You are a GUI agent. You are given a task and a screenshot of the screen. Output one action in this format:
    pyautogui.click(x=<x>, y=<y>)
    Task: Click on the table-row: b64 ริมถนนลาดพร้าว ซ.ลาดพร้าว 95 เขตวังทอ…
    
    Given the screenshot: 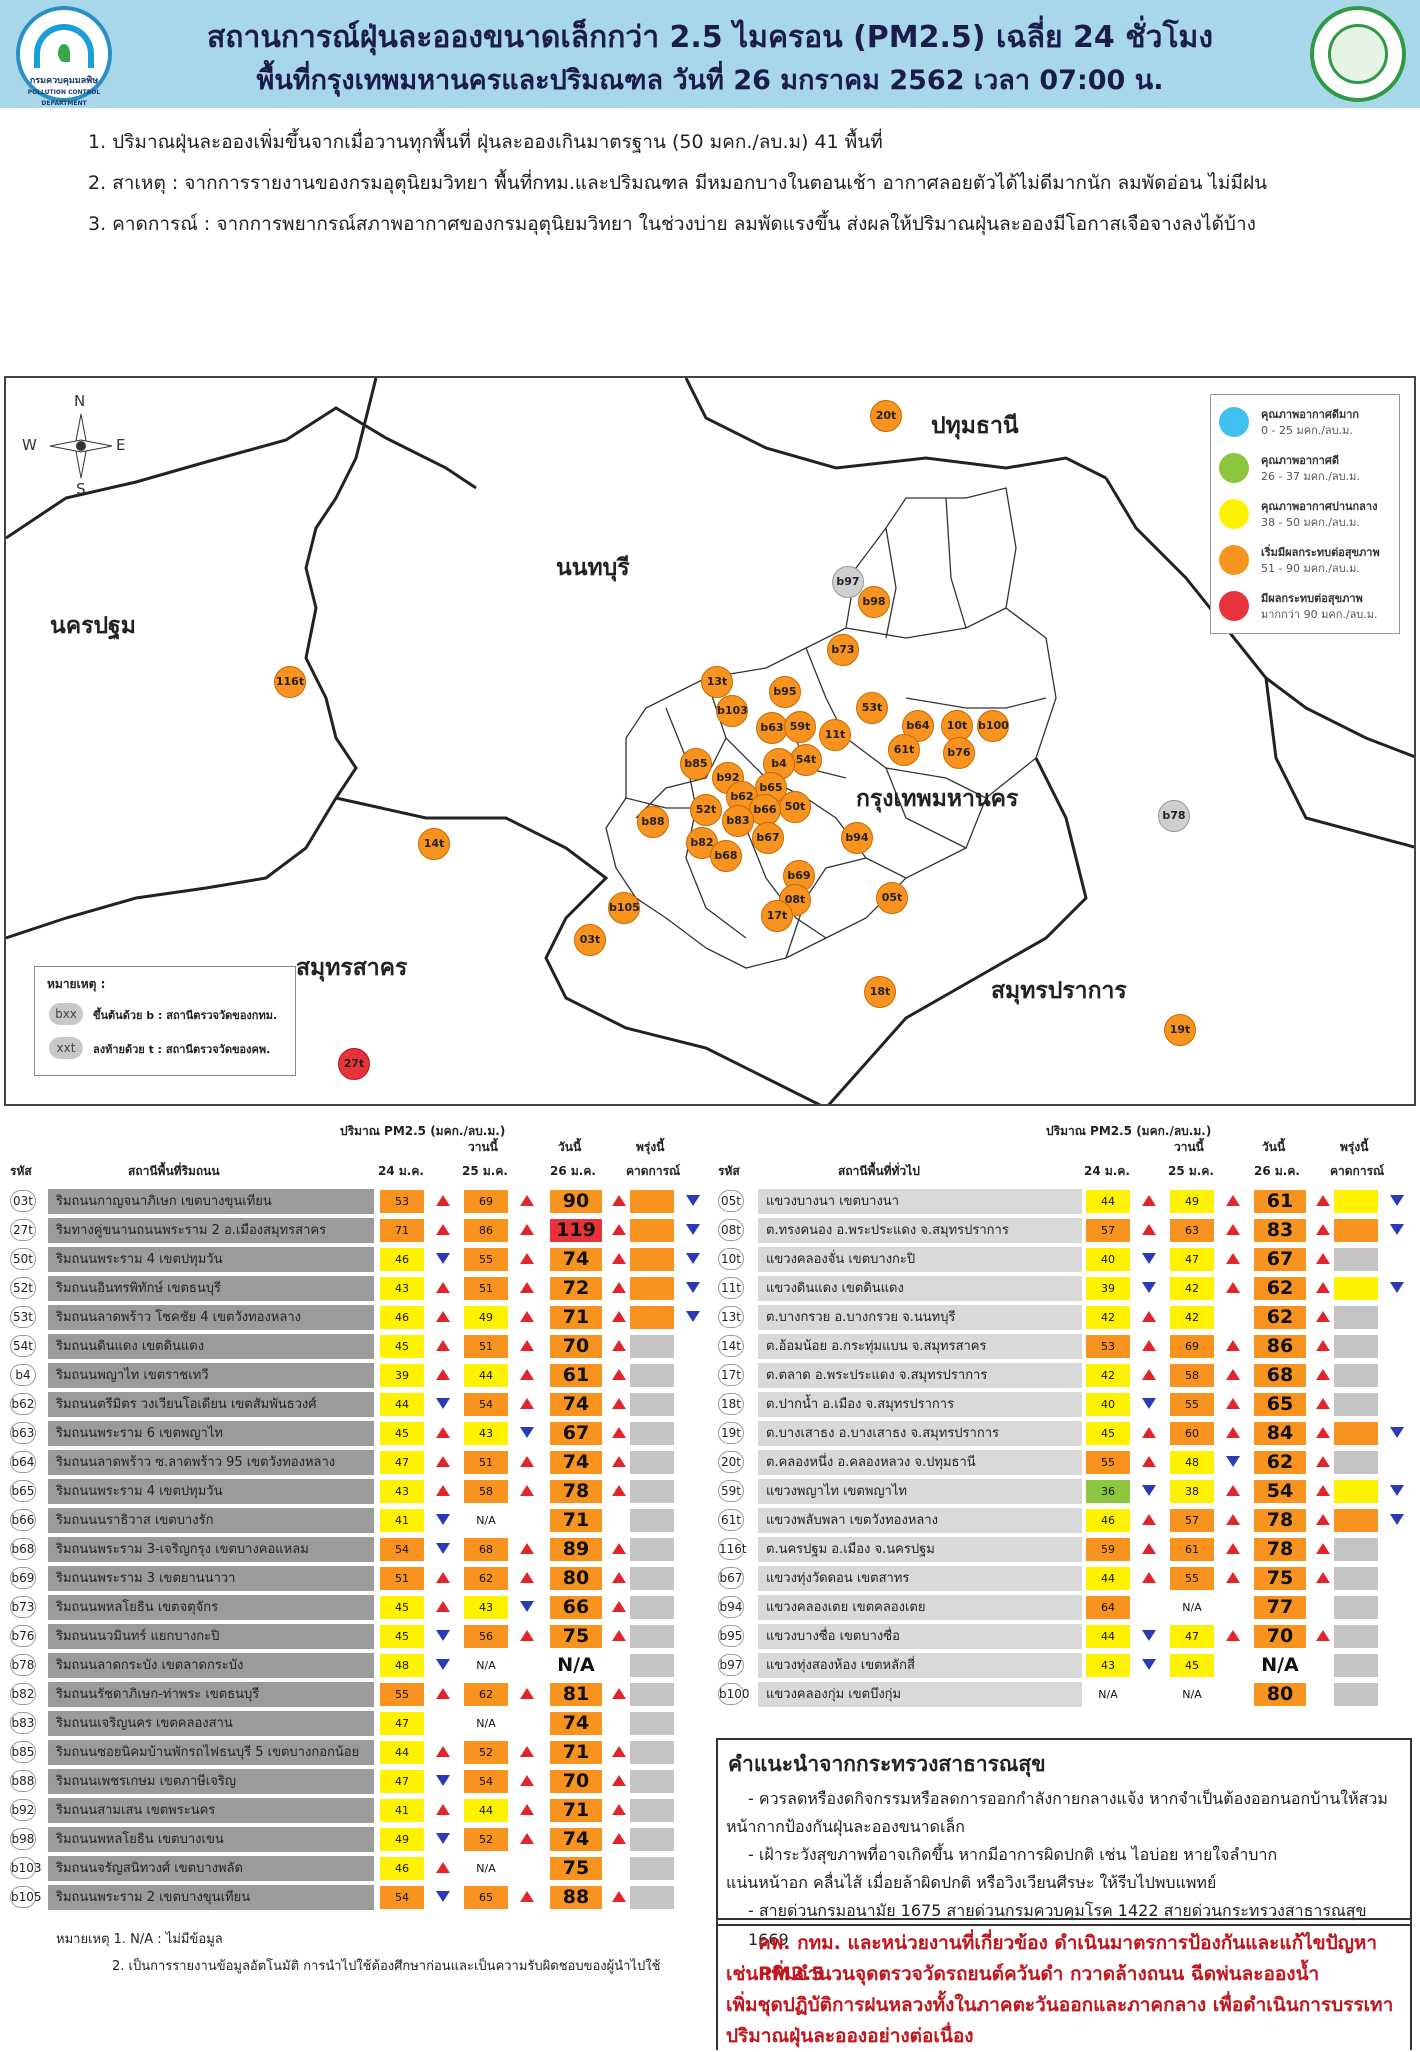 What is the action you would take?
    pyautogui.click(x=355, y=1462)
    